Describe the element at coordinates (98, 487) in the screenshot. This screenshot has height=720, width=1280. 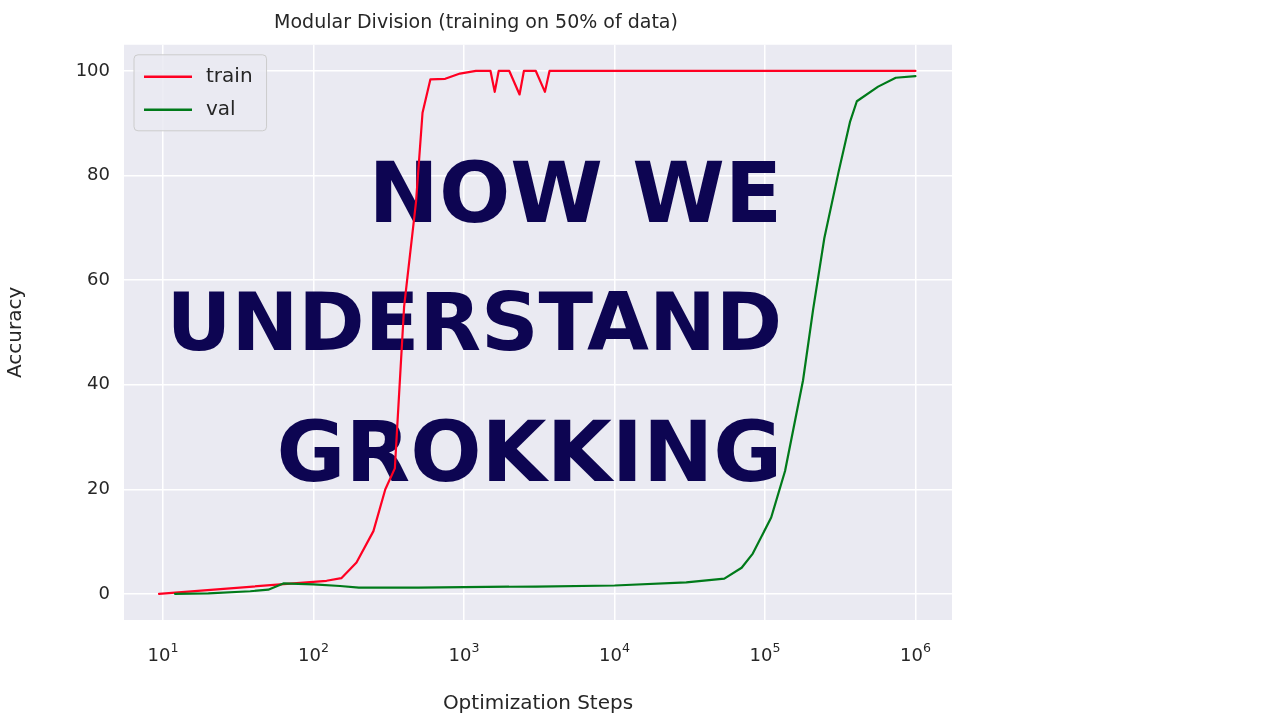
I see `y-tick-label: 20` at that location.